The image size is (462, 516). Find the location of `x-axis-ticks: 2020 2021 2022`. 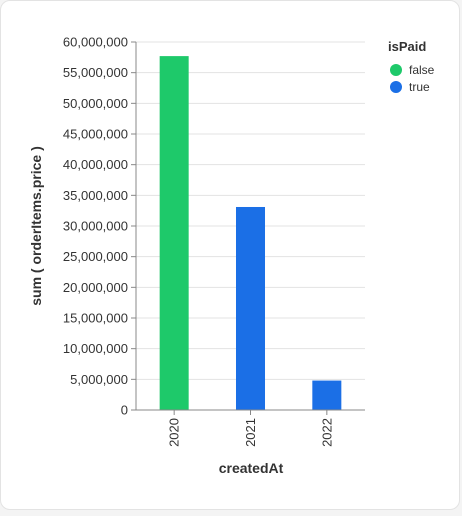

x-axis-ticks: 2020 2021 2022 is located at coordinates (250, 428).